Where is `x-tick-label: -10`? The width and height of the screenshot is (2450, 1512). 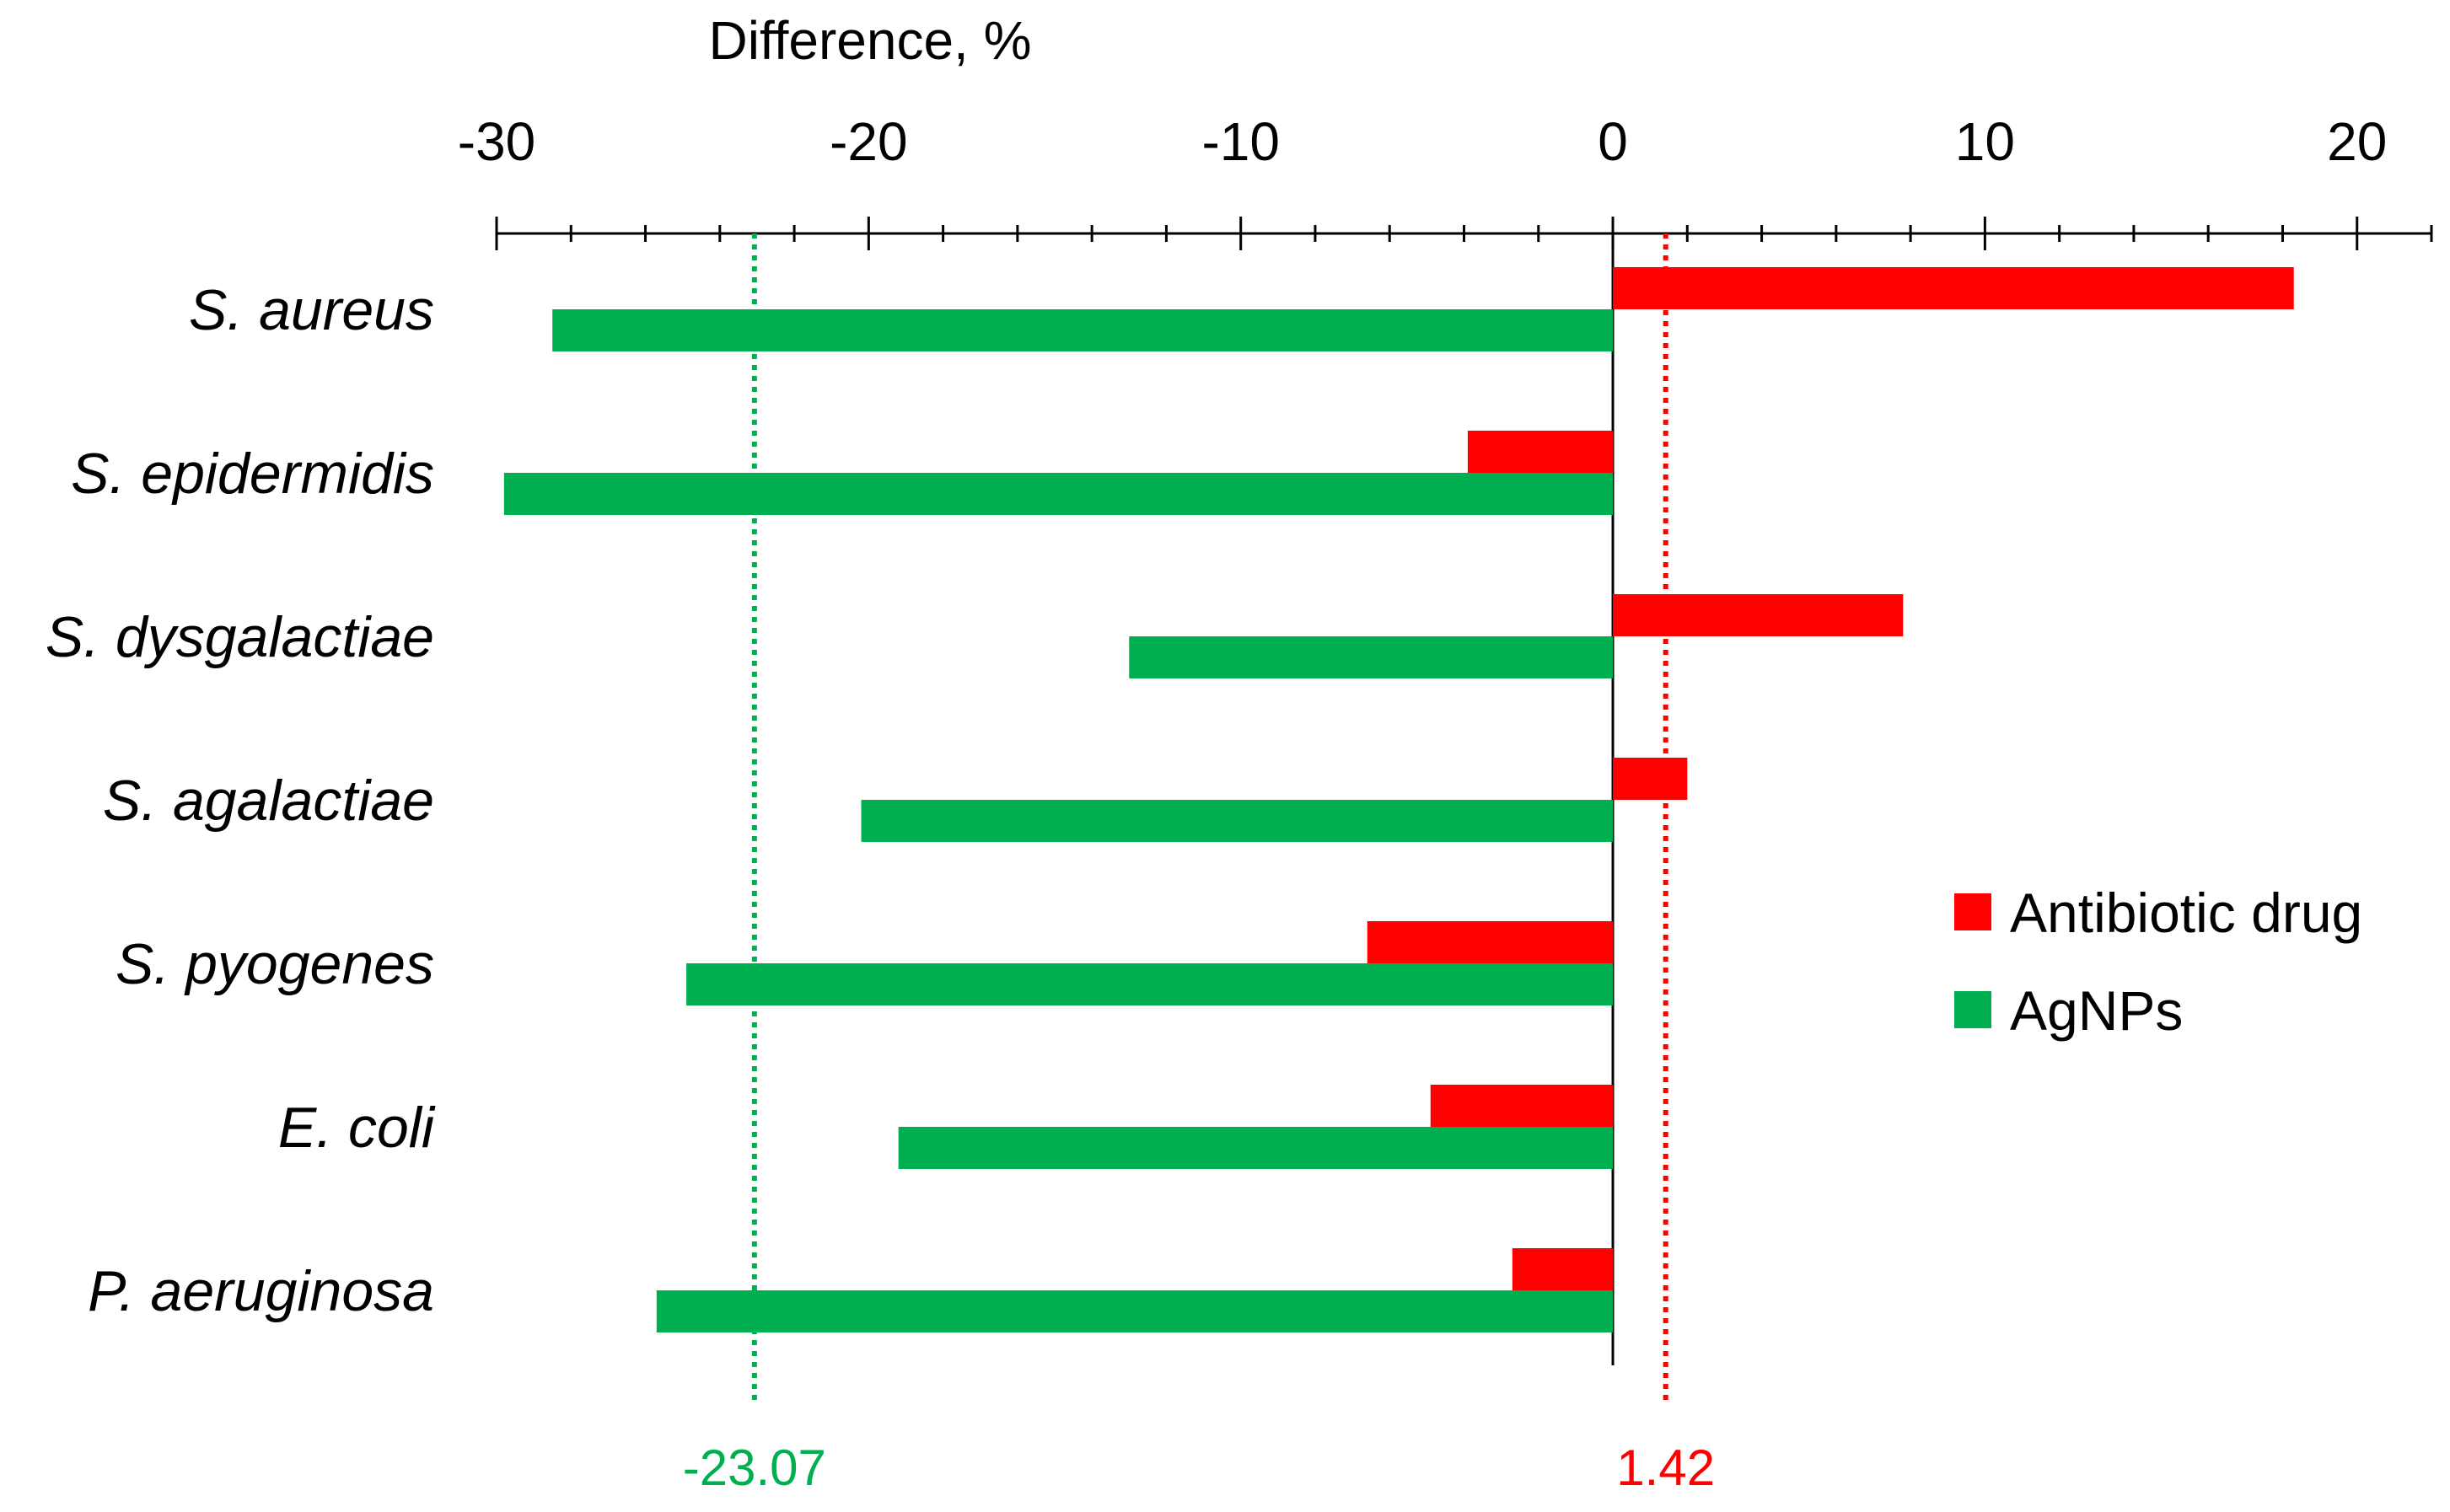
x-tick-label: -10 is located at coordinates (1240, 141).